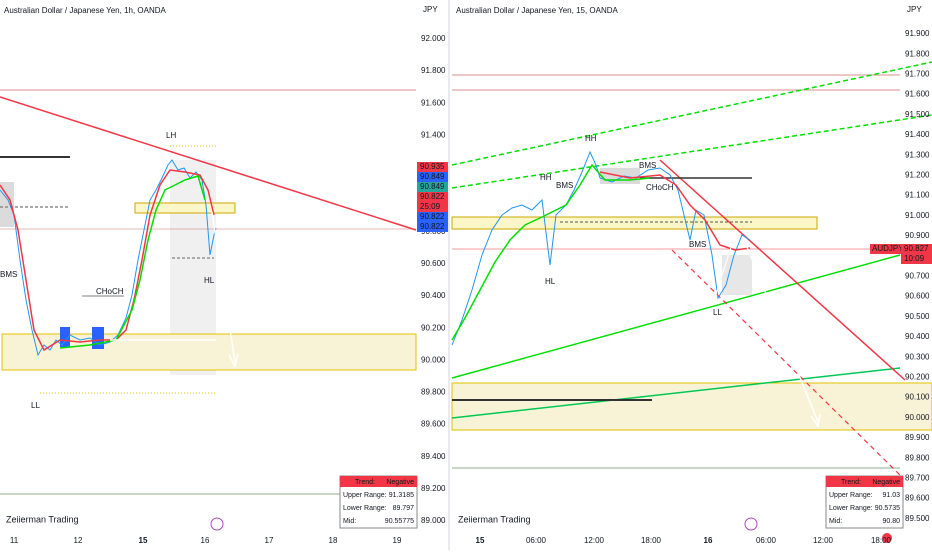 This screenshot has height=555, width=932. I want to click on price-label: 89.400, so click(433, 456).